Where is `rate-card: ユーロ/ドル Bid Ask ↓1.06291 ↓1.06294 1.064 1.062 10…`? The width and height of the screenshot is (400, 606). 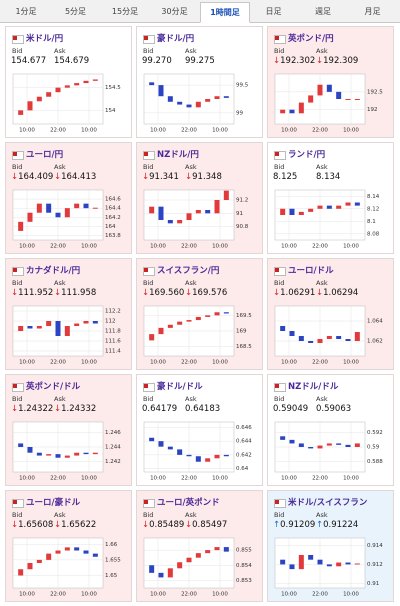
rate-card: ユーロ/ドル Bid Ask ↓1.06291 ↓1.06294 1.064 1.062 10… is located at coordinates (330, 314).